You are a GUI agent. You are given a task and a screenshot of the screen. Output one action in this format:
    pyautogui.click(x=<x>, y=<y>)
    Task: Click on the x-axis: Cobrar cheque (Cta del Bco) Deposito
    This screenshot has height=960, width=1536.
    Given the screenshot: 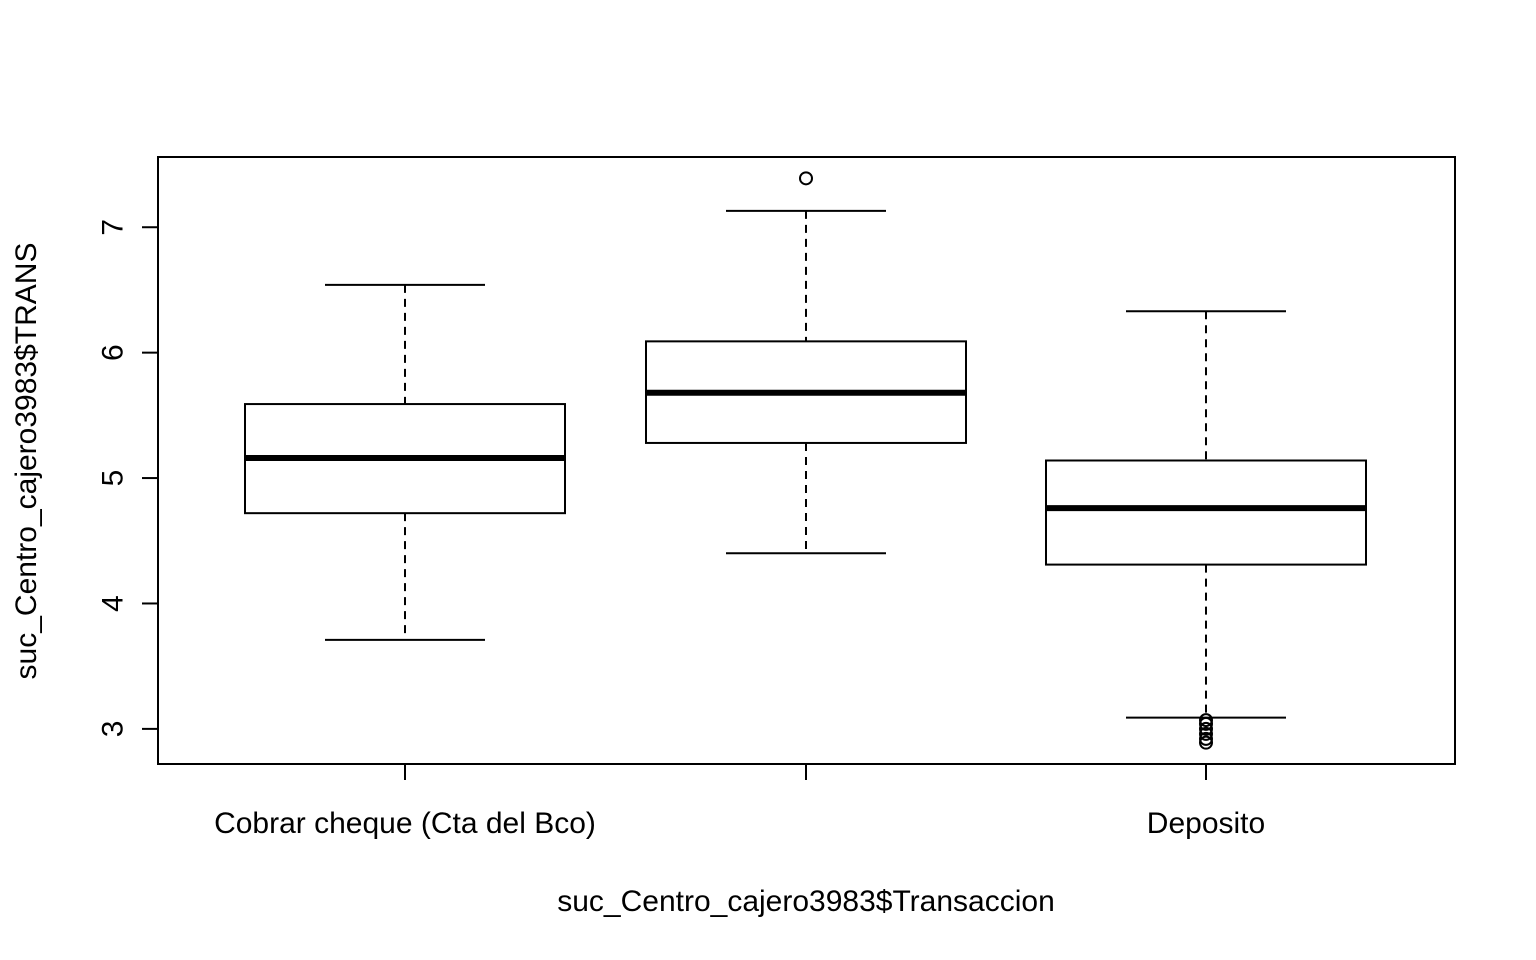 What is the action you would take?
    pyautogui.click(x=739, y=802)
    